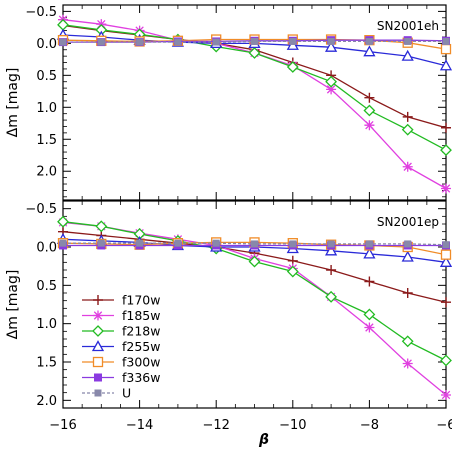  I want to click on legend-label-f218w: f218w, so click(141, 331).